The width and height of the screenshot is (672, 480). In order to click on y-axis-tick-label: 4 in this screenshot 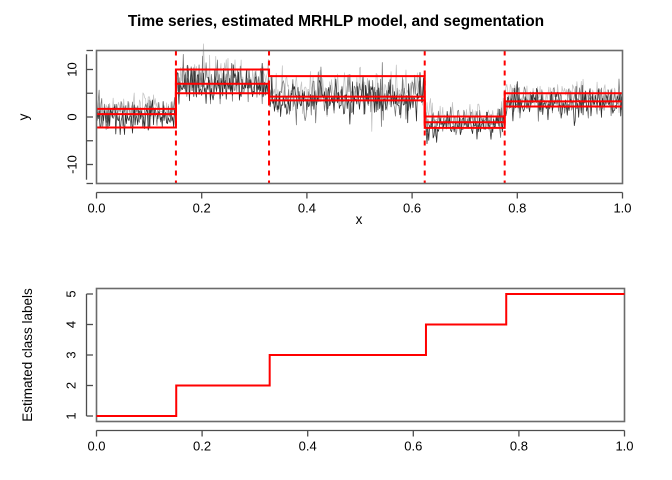, I will do `click(71, 324)`.